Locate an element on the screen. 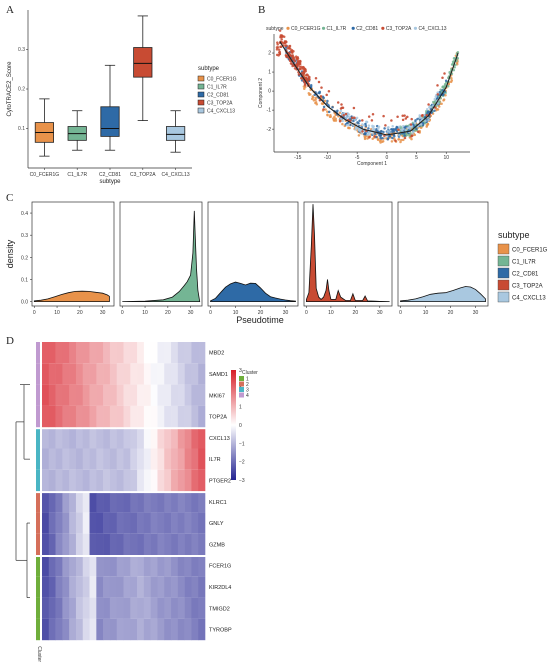  legend-title: subtype is located at coordinates (209, 69).